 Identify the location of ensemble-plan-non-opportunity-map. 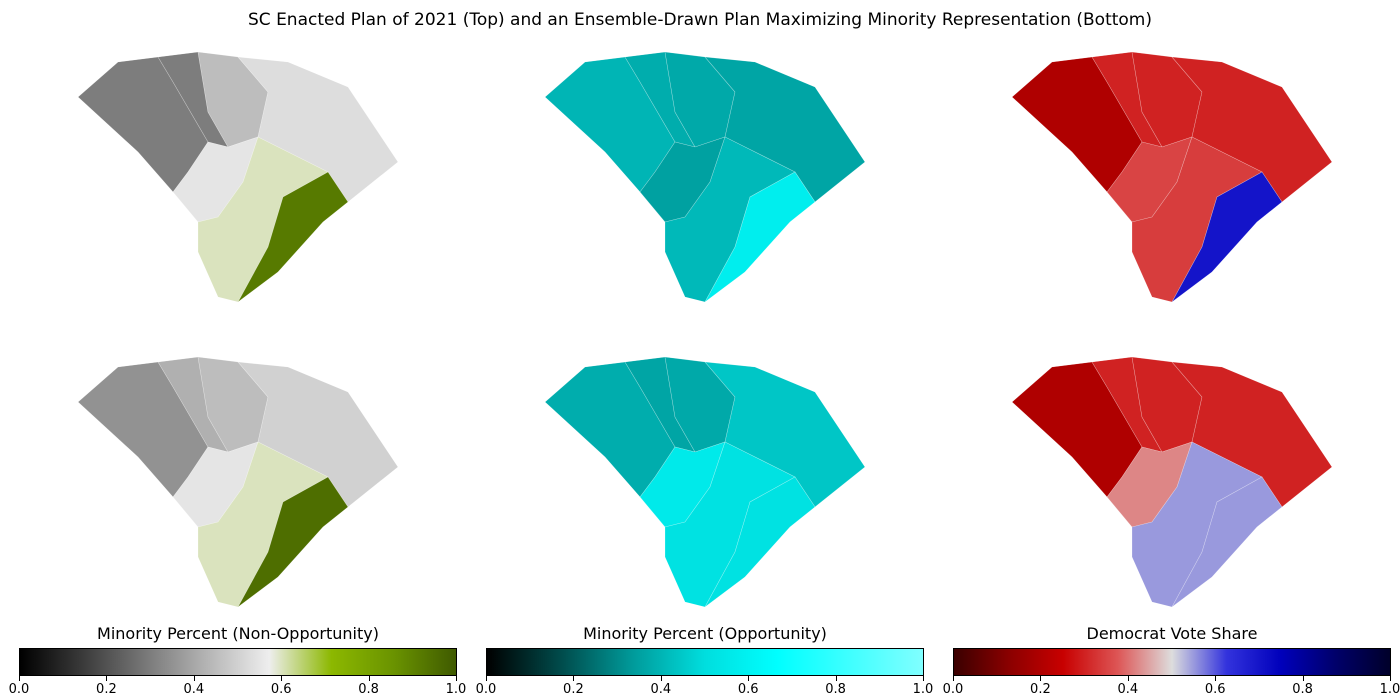
(238, 482).